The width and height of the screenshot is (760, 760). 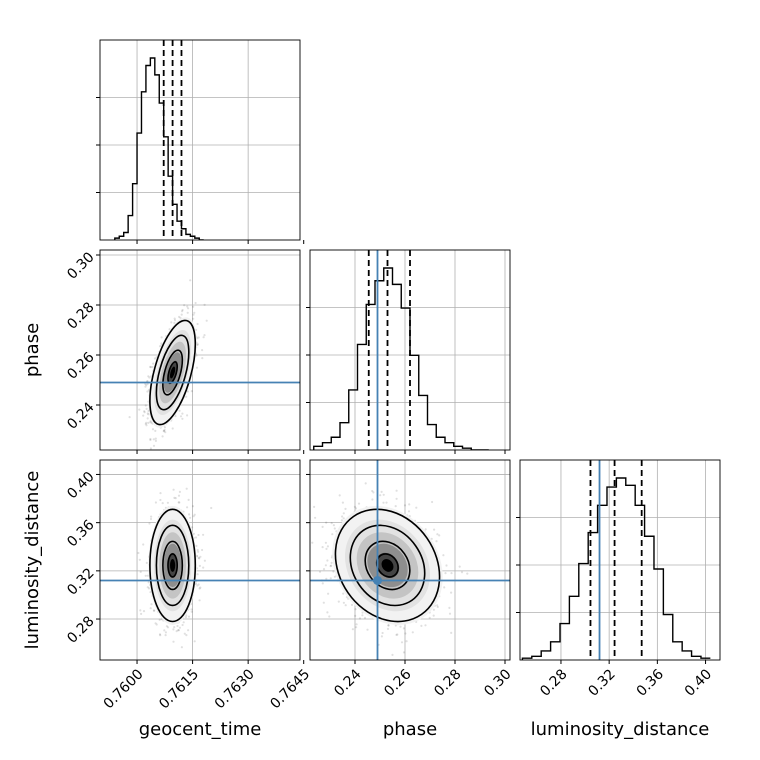 I want to click on y-axis-label-luminosity_distance: luminosity_distance, so click(x=32, y=560).